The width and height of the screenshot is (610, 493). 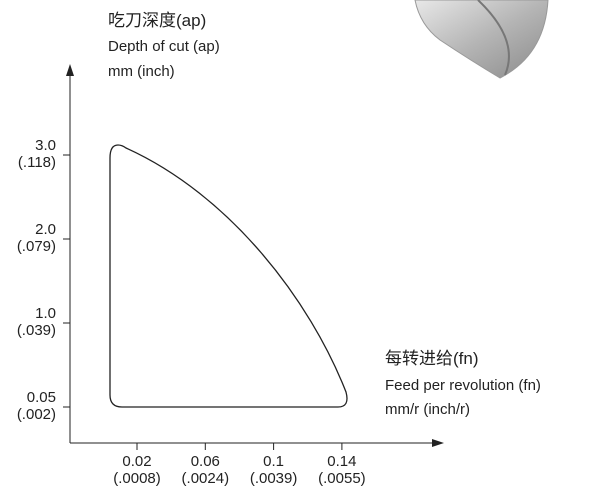 I want to click on x-arrow, so click(x=438, y=443).